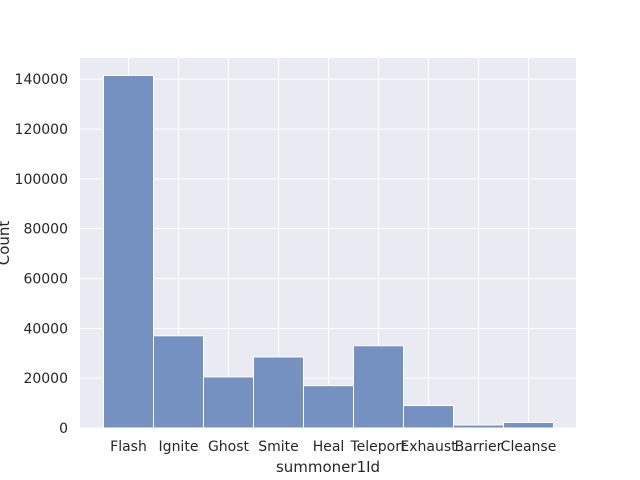  What do you see at coordinates (328, 407) in the screenshot?
I see `bar-heal` at bounding box center [328, 407].